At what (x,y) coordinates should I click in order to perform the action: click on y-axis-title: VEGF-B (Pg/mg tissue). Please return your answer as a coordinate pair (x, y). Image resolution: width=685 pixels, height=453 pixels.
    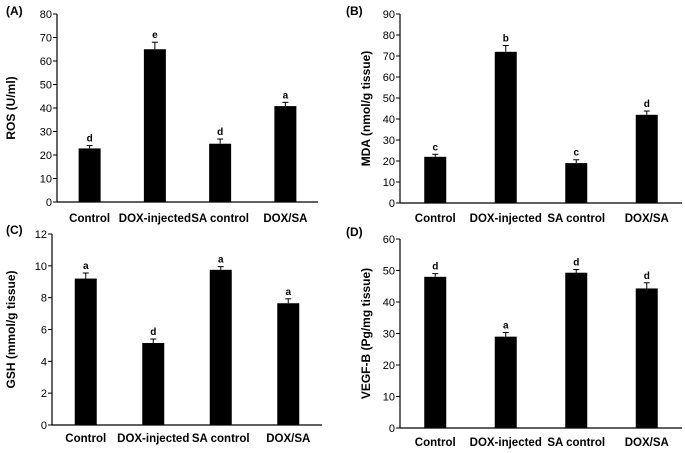
    Looking at the image, I should click on (366, 333).